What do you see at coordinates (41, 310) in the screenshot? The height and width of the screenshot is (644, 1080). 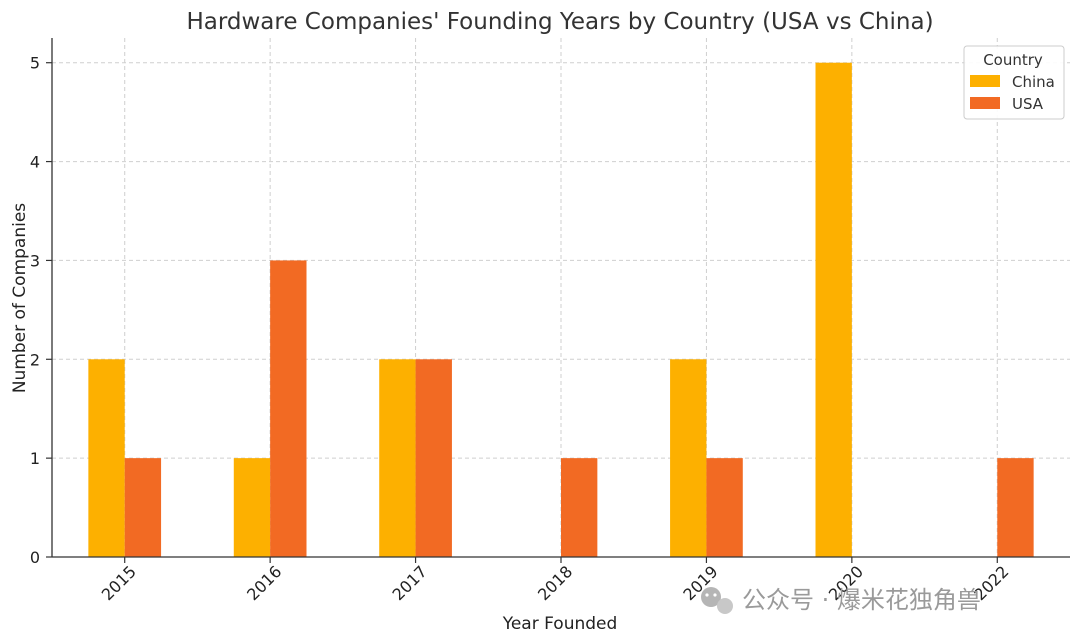 I see `y-ticks: 0 1 2 3 4 5` at bounding box center [41, 310].